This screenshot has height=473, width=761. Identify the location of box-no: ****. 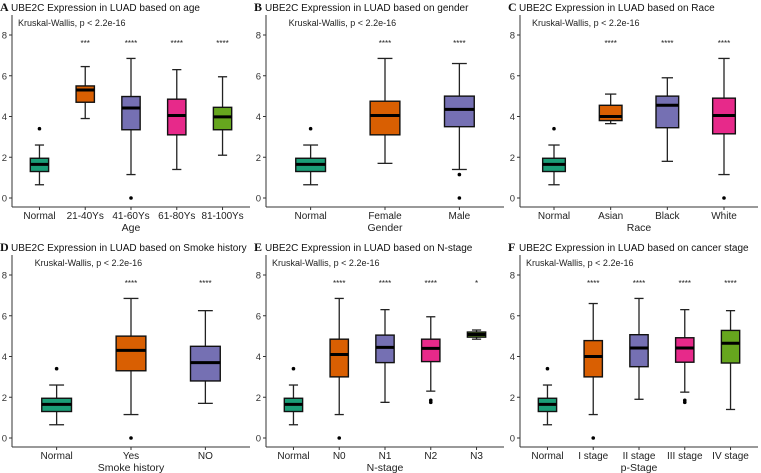
(205, 342).